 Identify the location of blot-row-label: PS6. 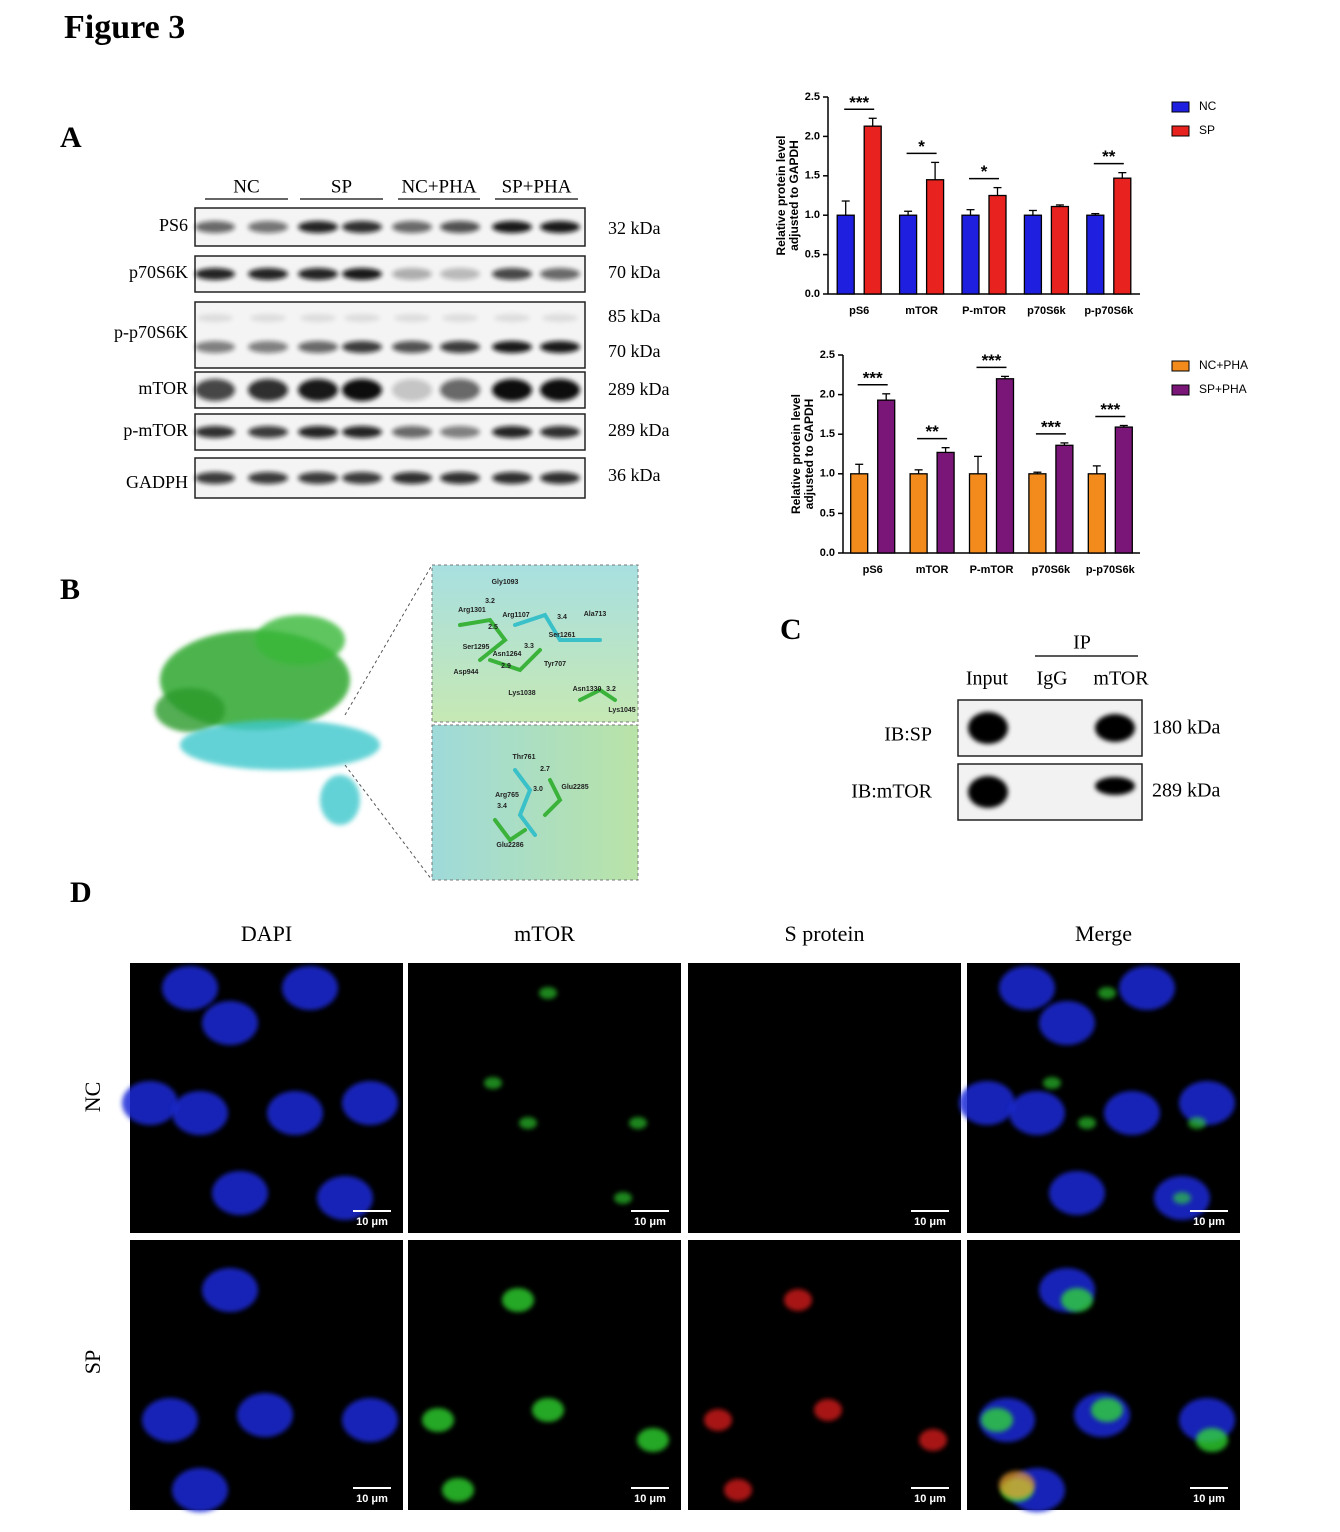
(173, 225).